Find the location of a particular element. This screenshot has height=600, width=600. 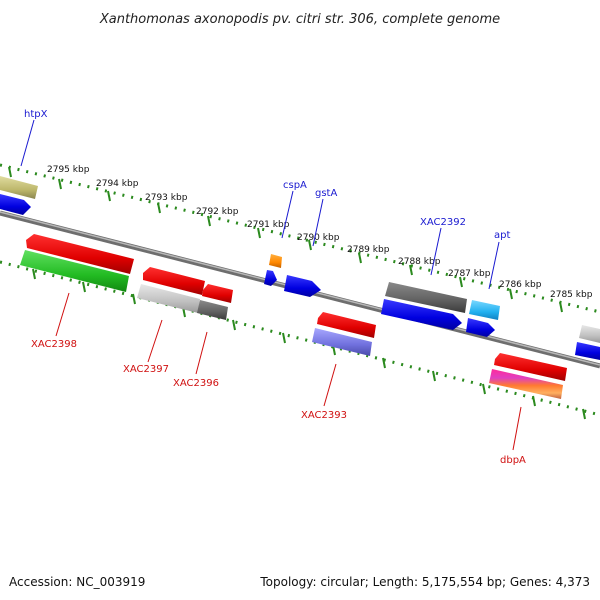

gene-htpX is located at coordinates (19, 187).